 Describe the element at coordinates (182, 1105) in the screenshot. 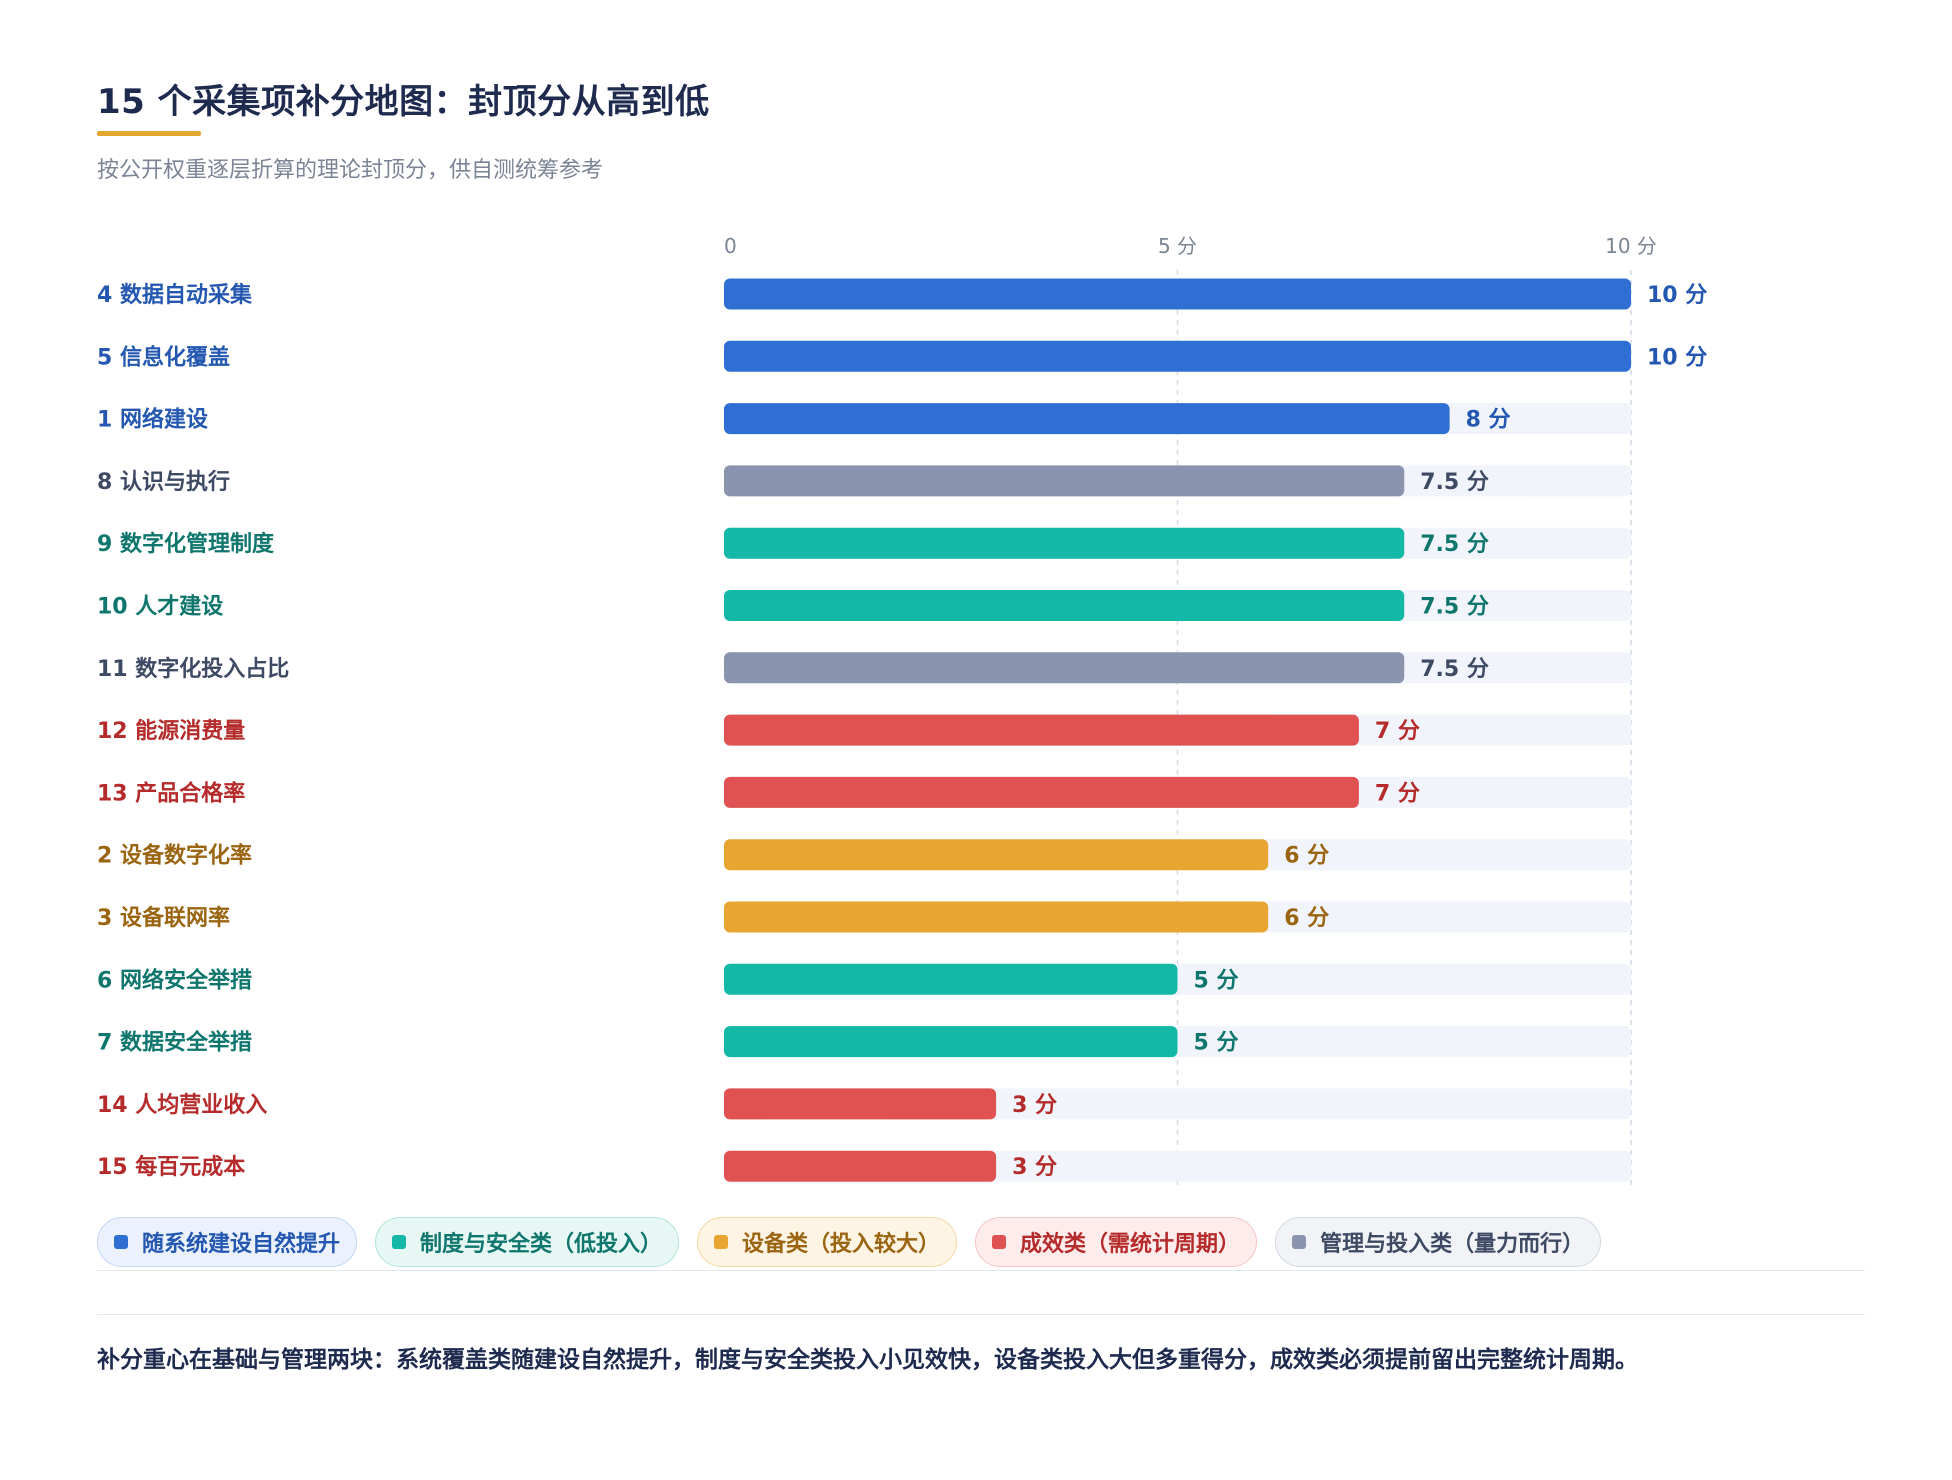

I see `category-label: 14 人均营业收入` at that location.